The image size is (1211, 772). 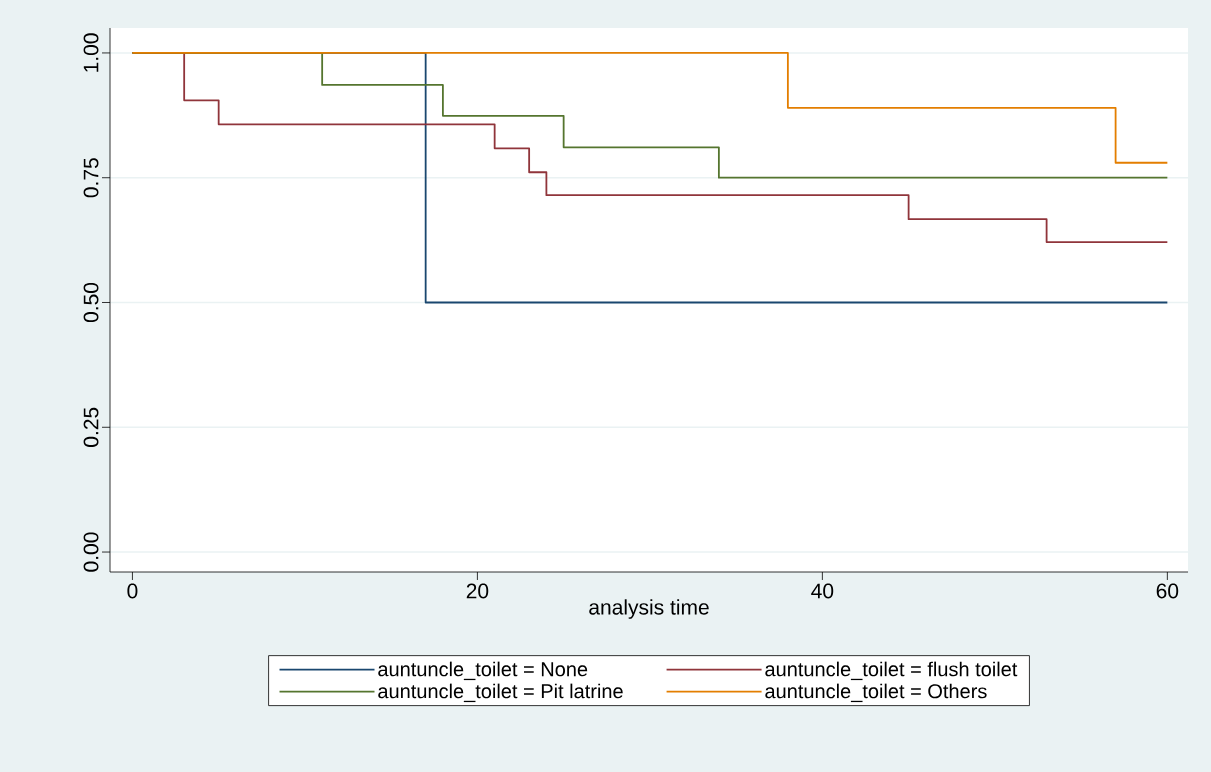 I want to click on y-tick-label: 0.00, so click(x=91, y=552).